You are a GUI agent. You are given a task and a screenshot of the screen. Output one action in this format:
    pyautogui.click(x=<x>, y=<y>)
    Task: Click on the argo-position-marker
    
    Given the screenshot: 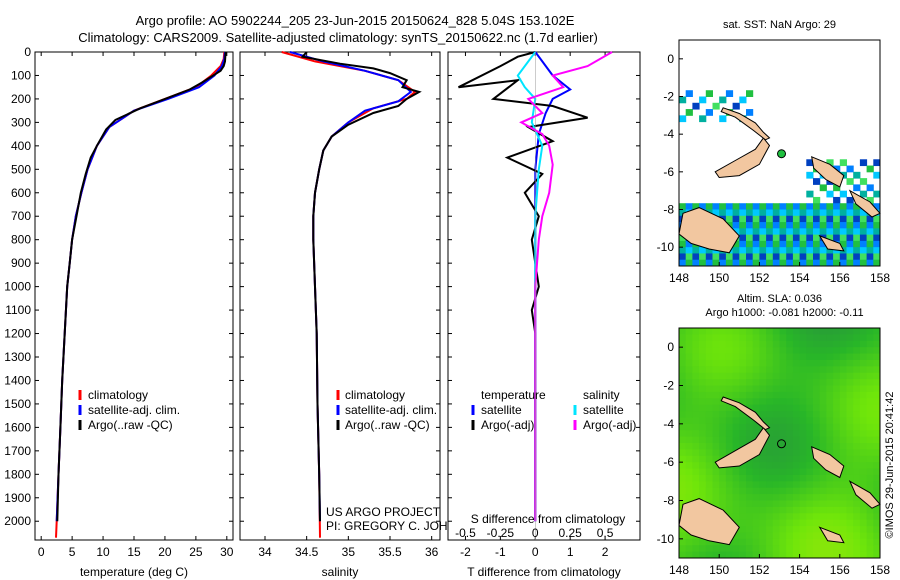 What is the action you would take?
    pyautogui.click(x=782, y=154)
    